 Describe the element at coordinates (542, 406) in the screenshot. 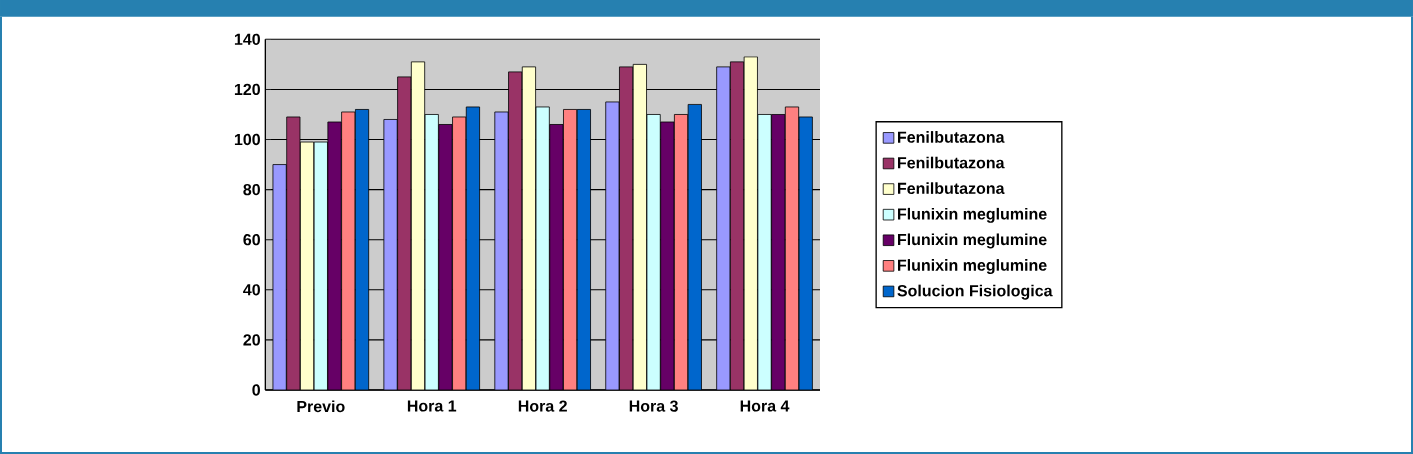

I see `x-tick-label: Hora 2` at that location.